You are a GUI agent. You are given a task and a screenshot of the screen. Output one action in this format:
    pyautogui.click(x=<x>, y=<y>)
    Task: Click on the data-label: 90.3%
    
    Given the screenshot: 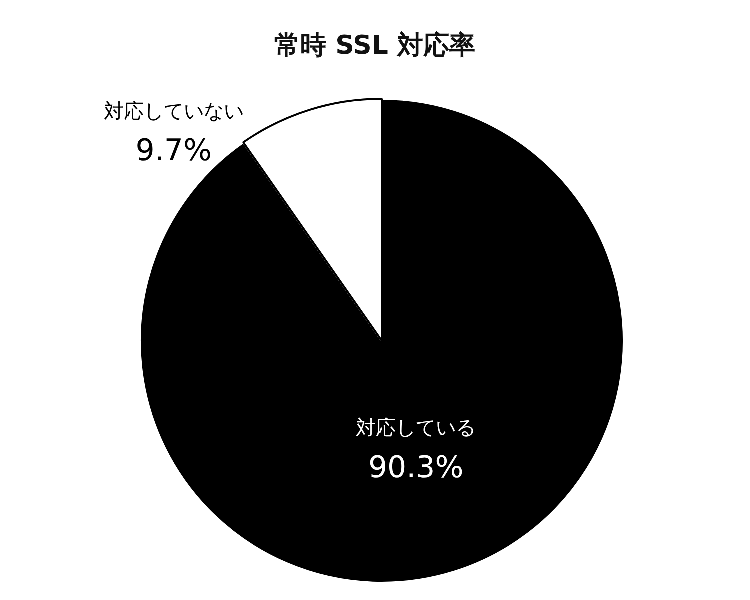 What is the action you would take?
    pyautogui.click(x=416, y=468)
    